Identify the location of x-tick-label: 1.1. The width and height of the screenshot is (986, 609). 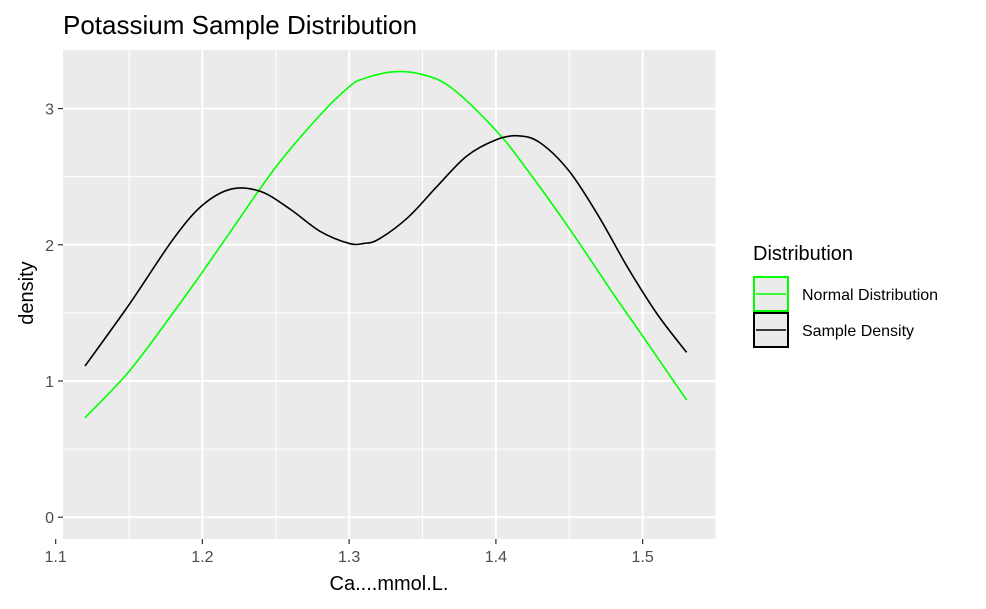
(56, 557).